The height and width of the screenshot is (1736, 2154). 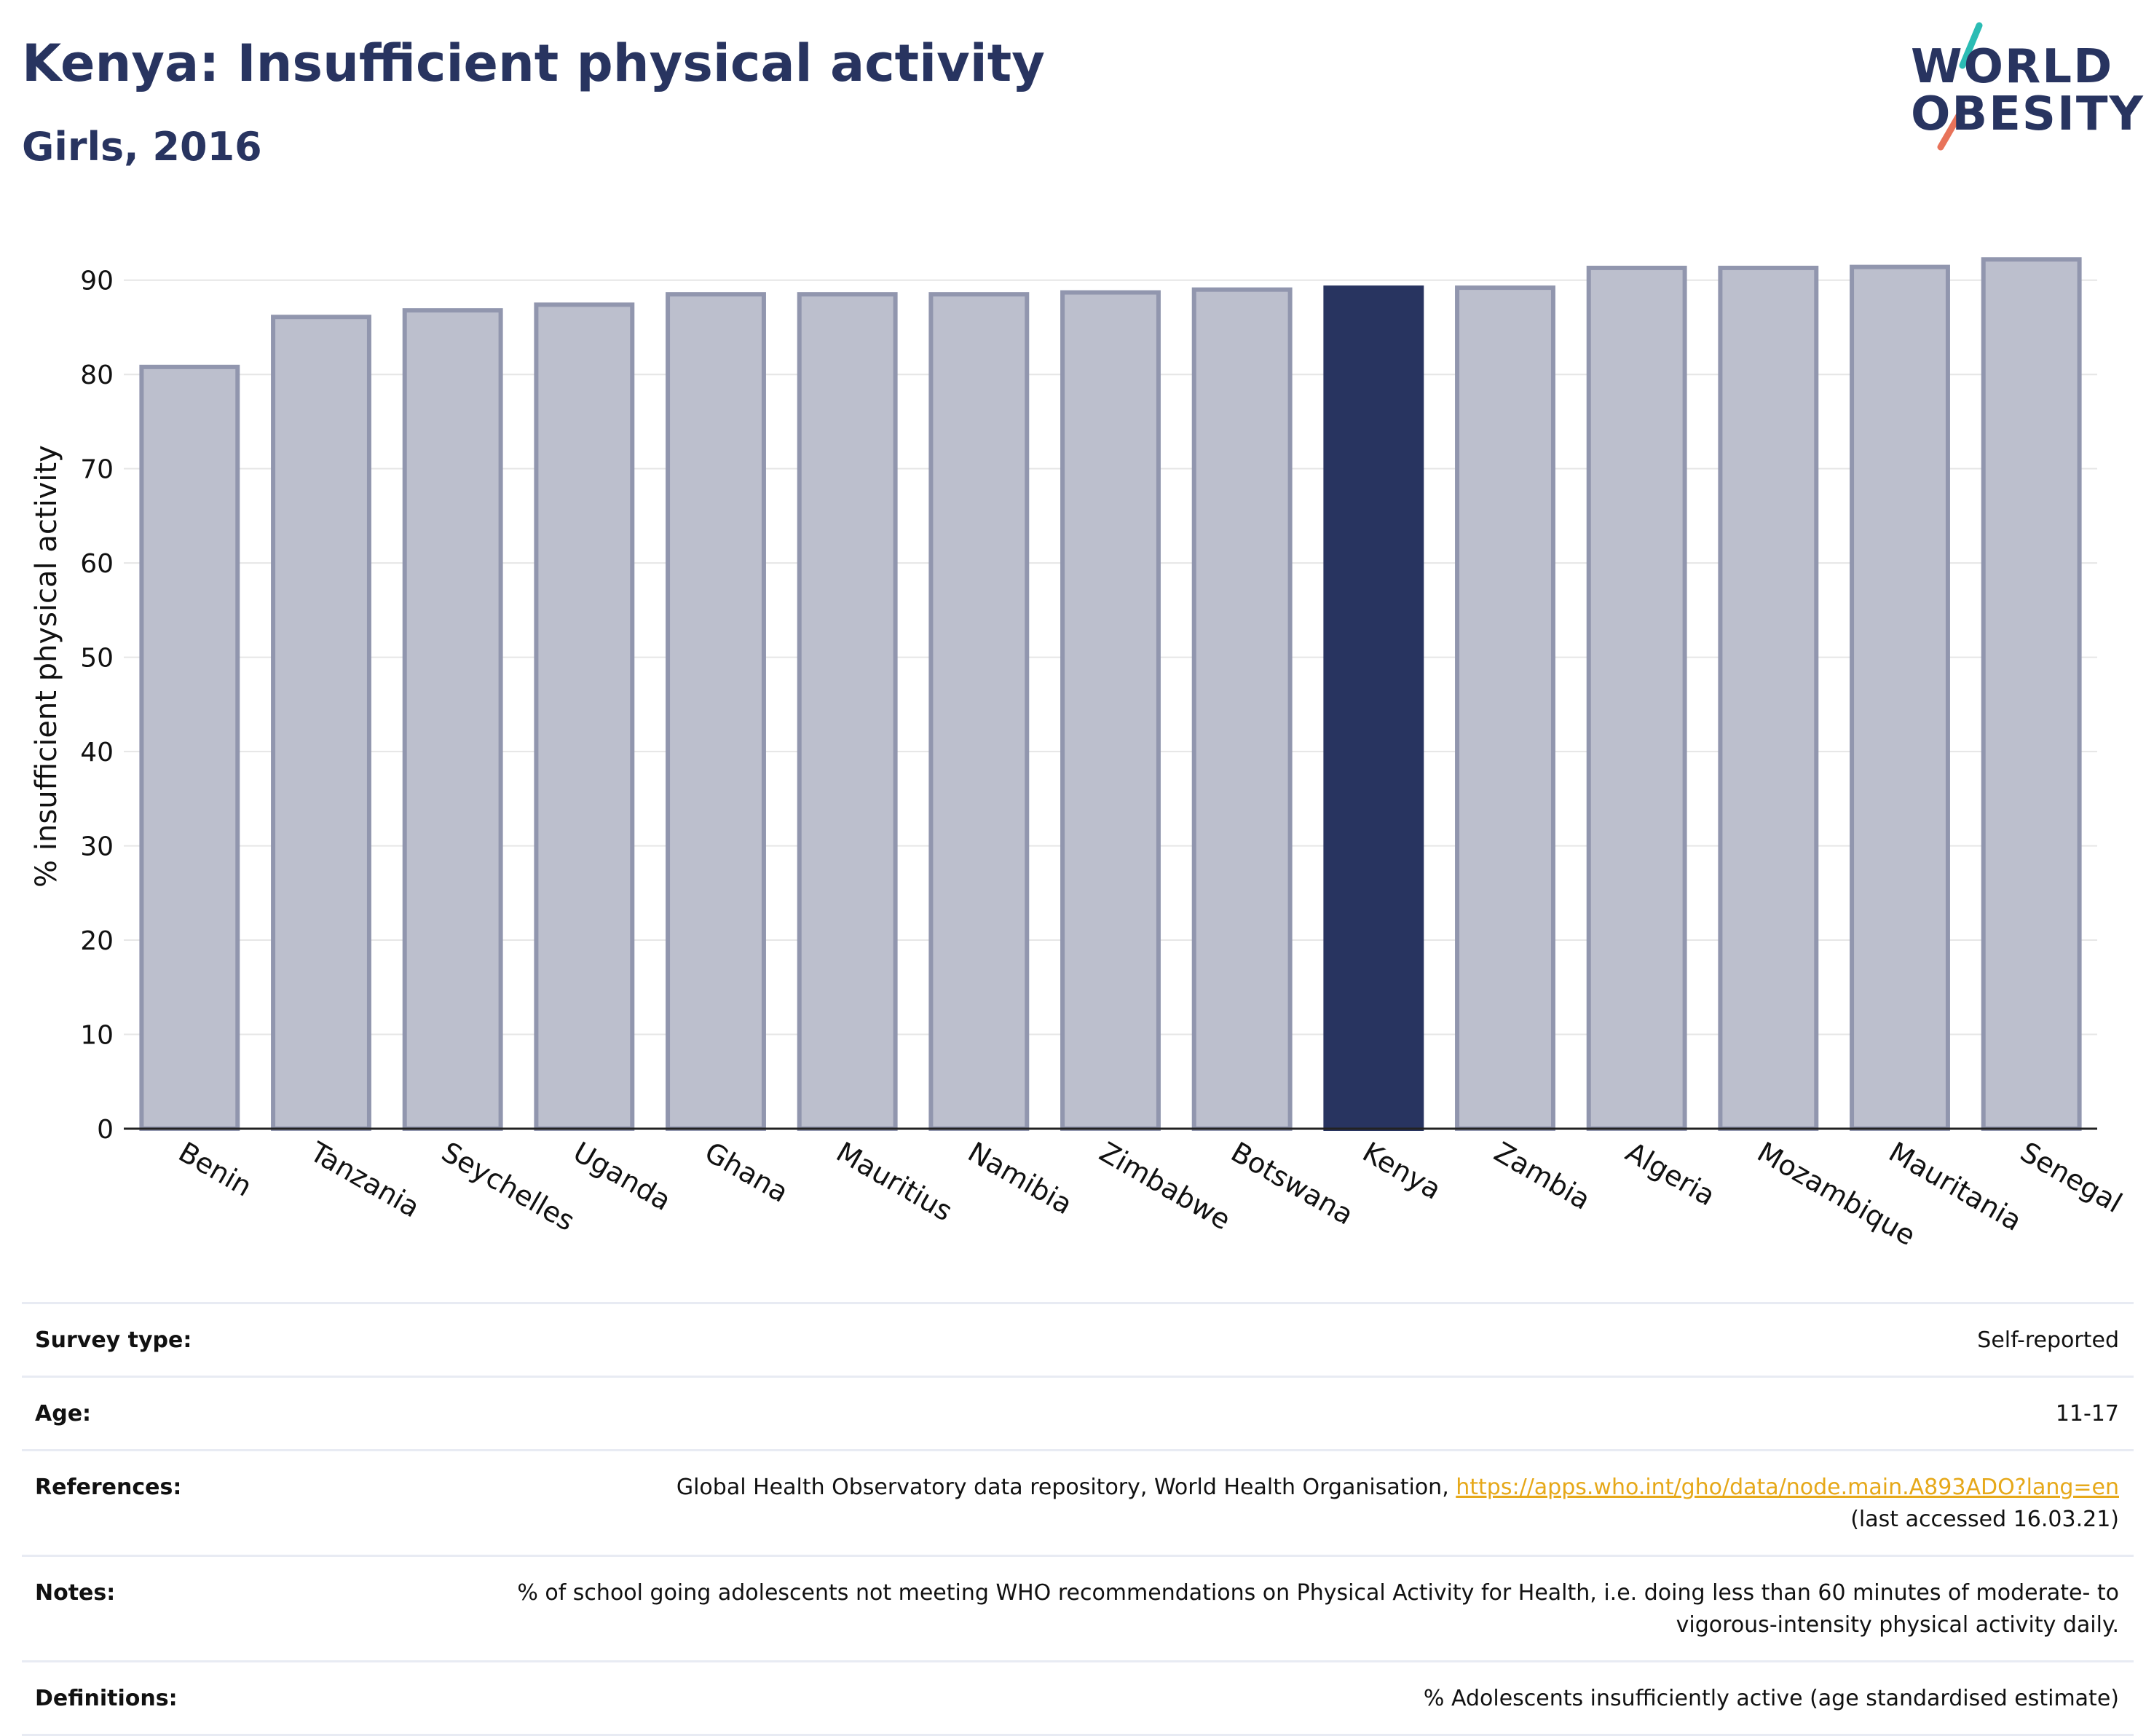 What do you see at coordinates (1542, 1176) in the screenshot?
I see `x-tick-zambia: Zambia` at bounding box center [1542, 1176].